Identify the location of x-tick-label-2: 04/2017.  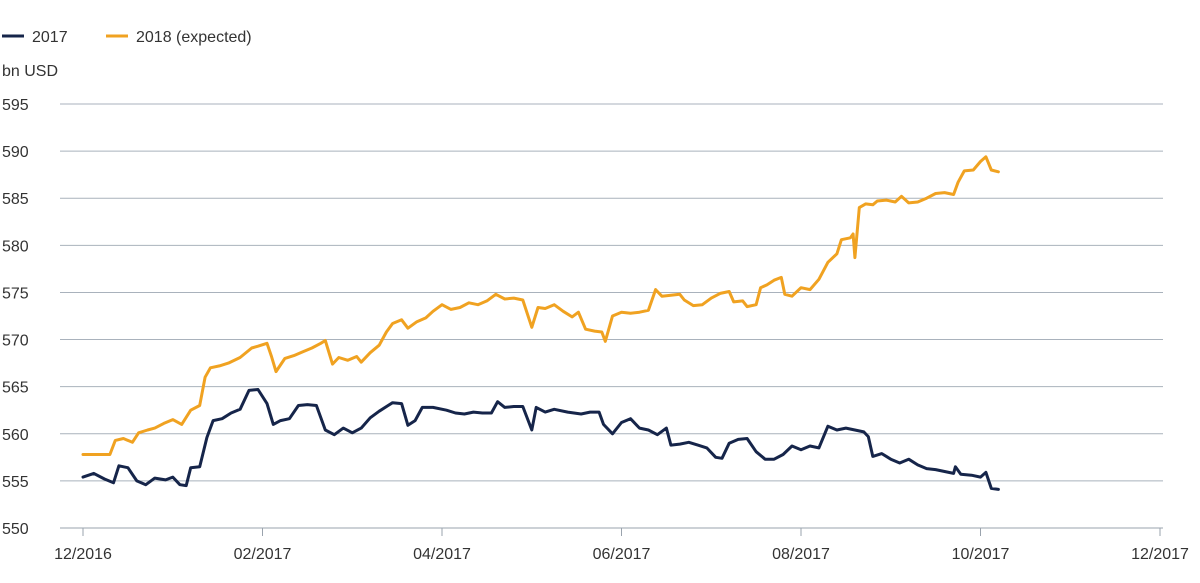
(442, 554).